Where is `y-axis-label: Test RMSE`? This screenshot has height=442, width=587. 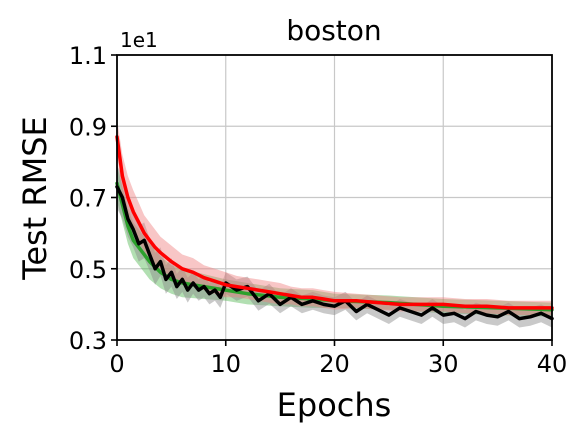
y-axis-label: Test RMSE is located at coordinates (35, 198).